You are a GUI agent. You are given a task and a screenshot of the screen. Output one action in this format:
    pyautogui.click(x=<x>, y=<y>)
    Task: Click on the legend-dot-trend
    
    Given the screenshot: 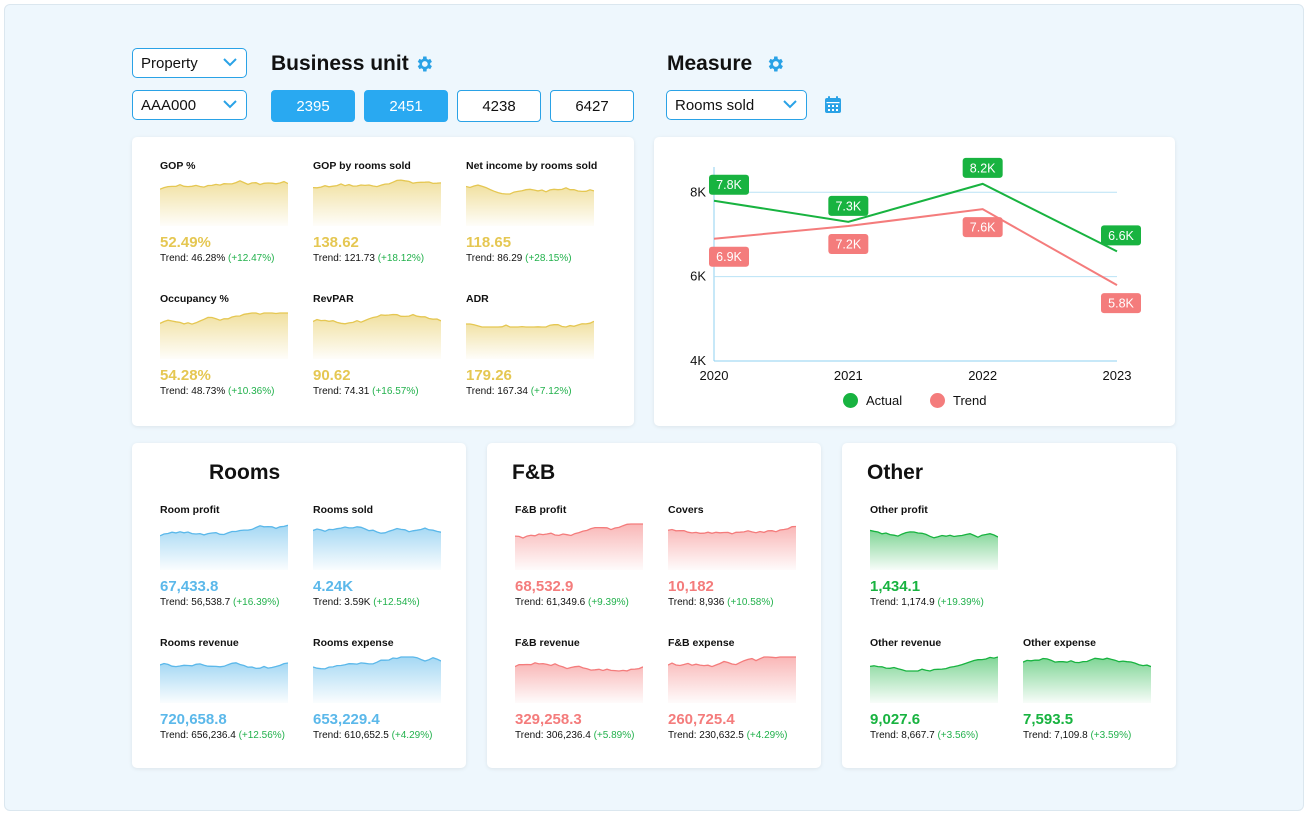 What is the action you would take?
    pyautogui.click(x=937, y=400)
    